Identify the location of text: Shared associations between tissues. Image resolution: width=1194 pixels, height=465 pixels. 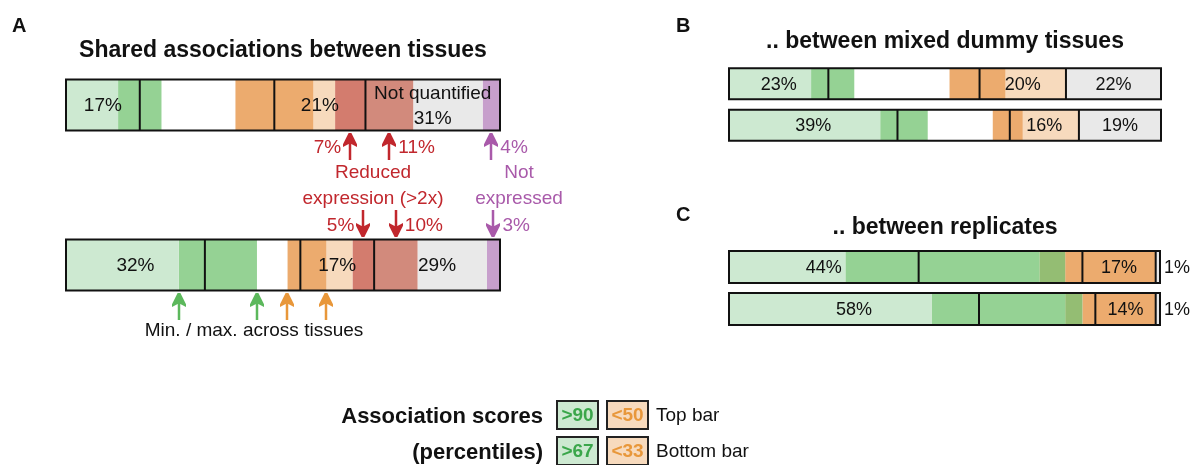
(283, 49).